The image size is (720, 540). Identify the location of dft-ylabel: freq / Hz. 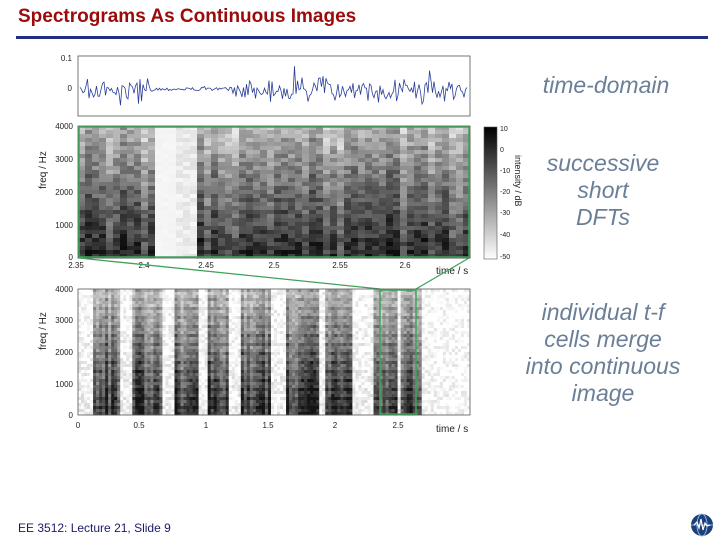
(43, 170).